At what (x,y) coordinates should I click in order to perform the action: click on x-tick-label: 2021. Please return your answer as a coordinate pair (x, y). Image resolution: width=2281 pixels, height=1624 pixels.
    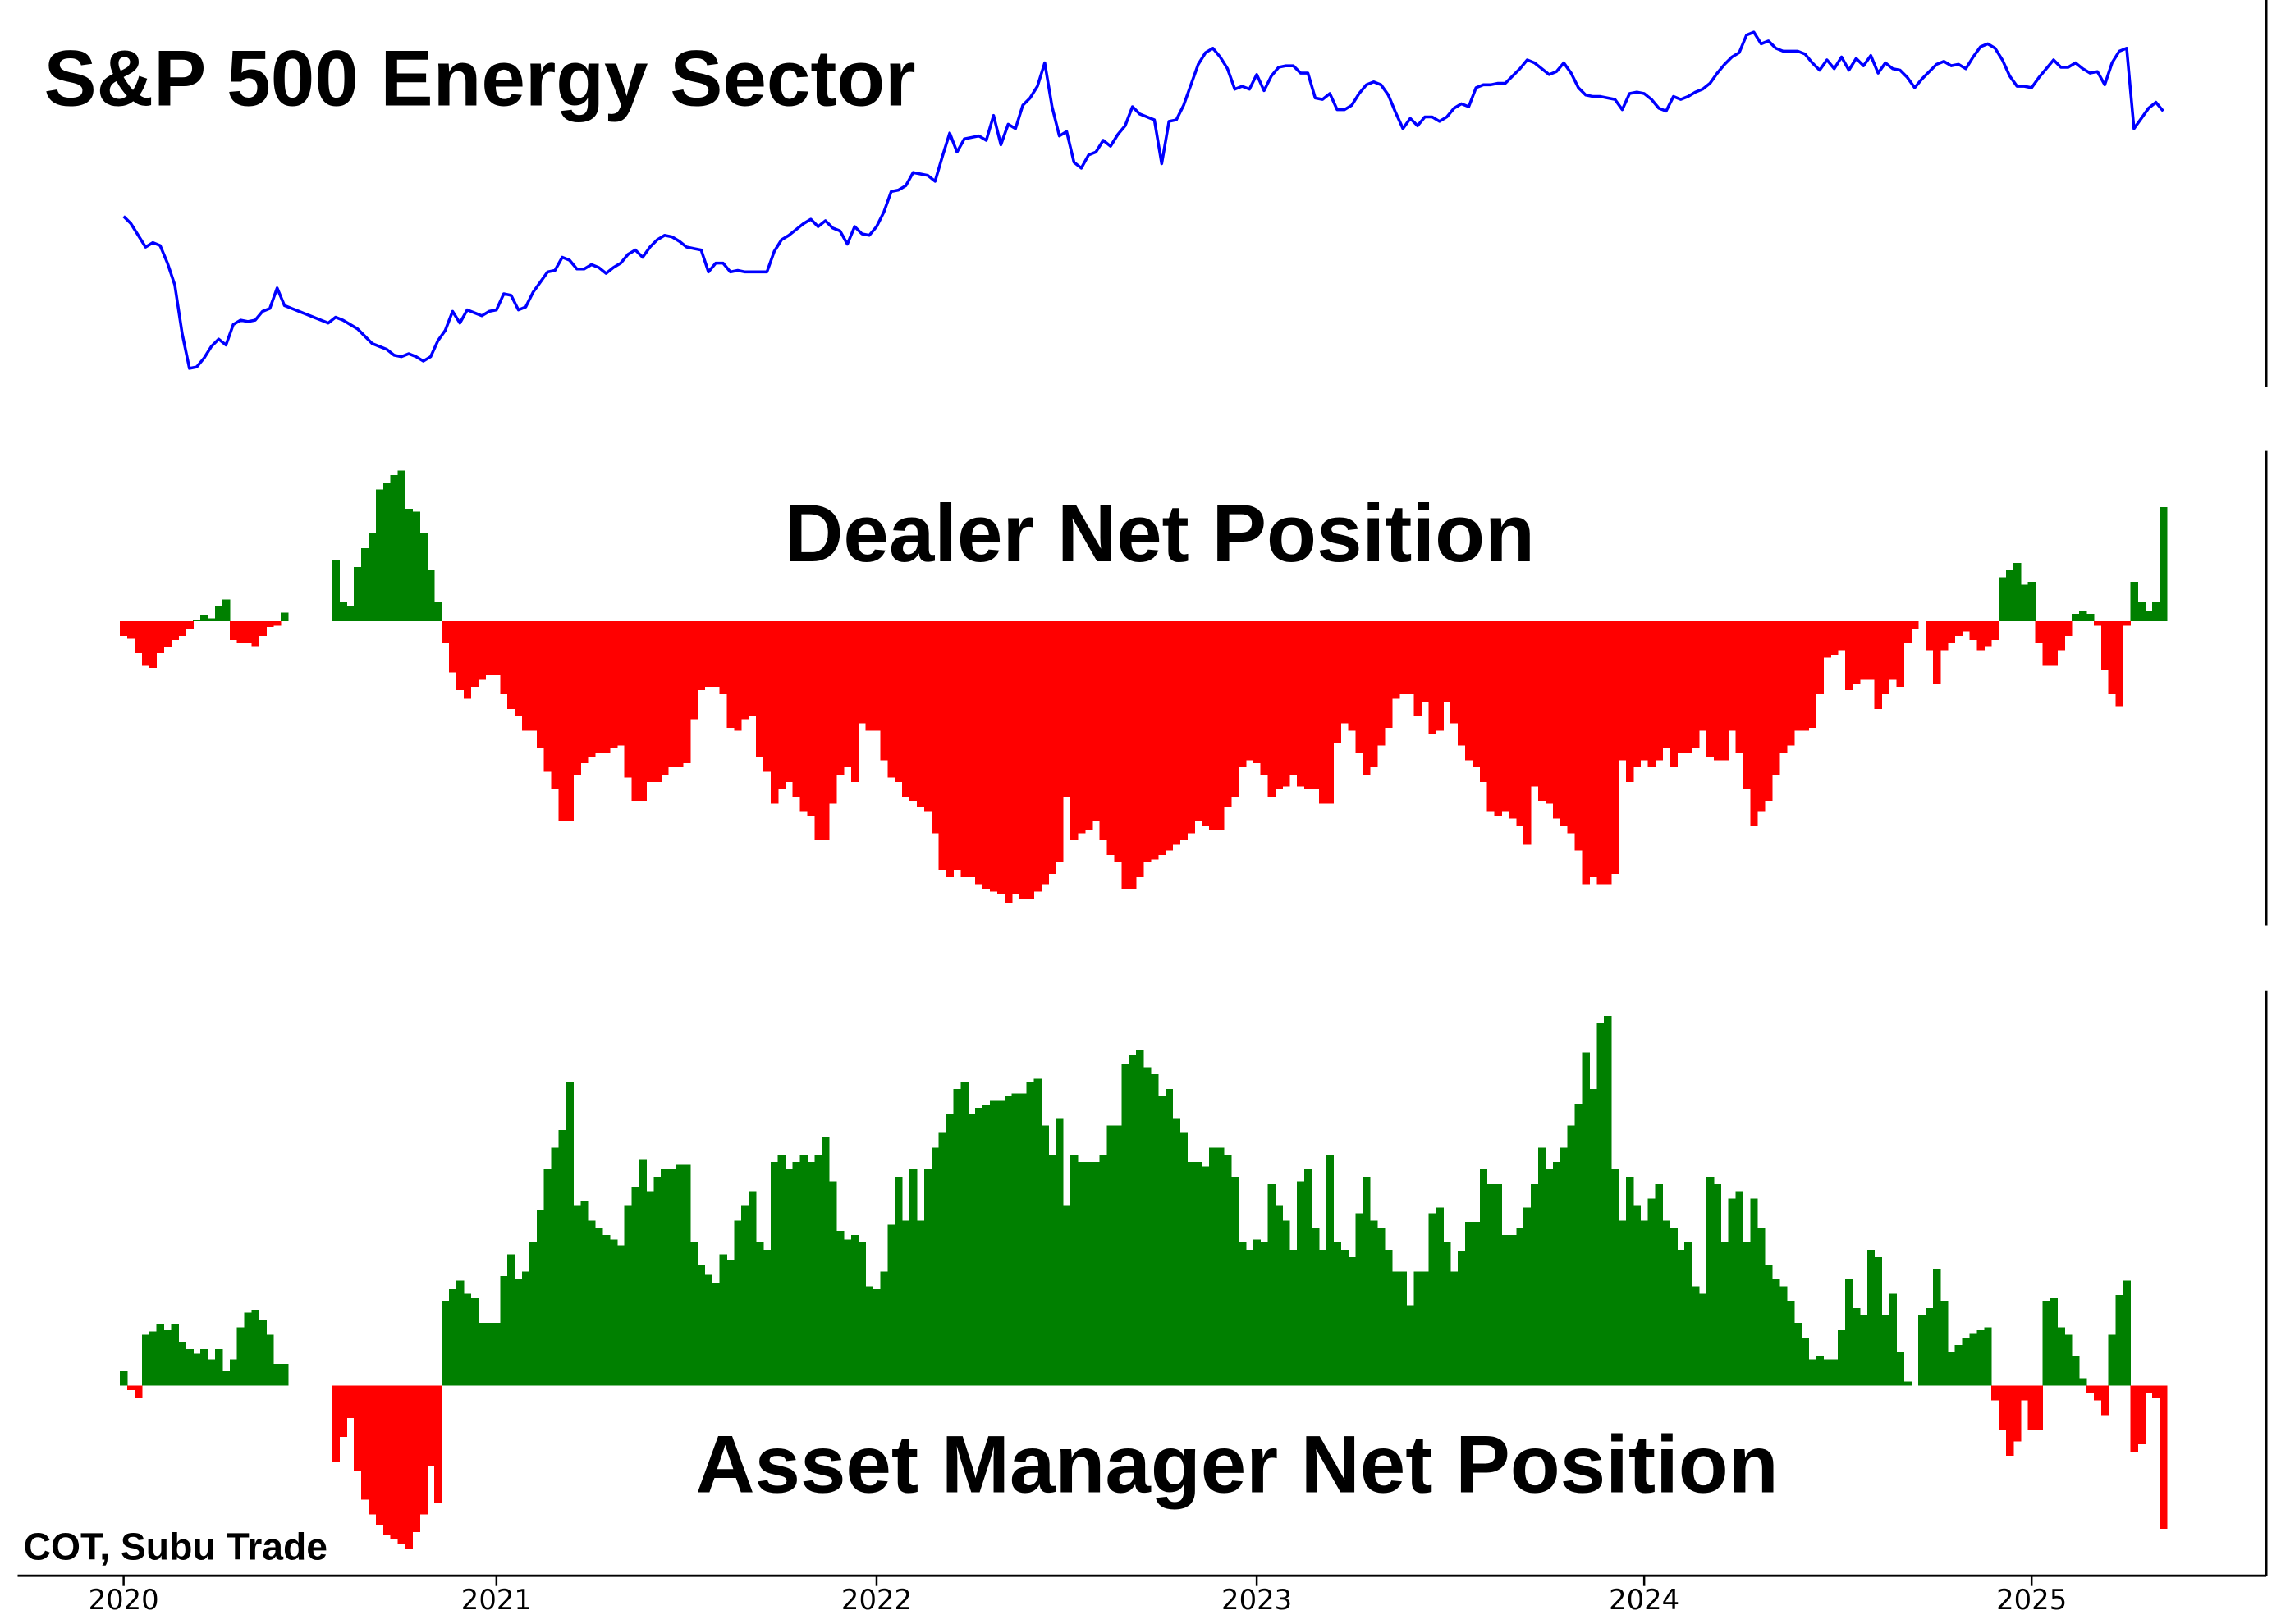
    Looking at the image, I should click on (496, 1600).